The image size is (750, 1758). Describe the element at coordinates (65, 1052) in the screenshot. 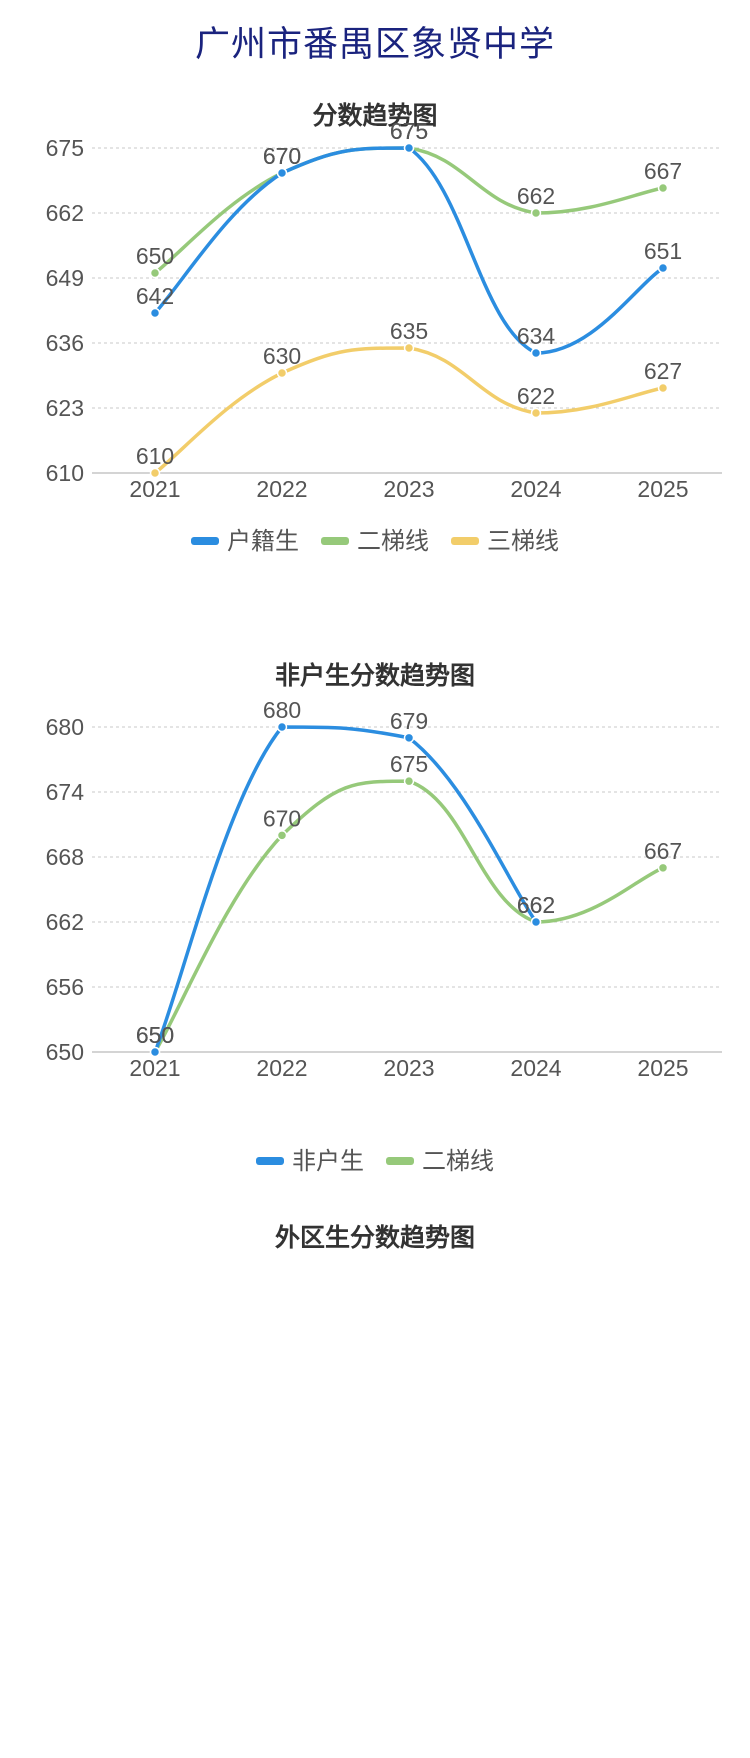

I see `y-tick-label: 650` at that location.